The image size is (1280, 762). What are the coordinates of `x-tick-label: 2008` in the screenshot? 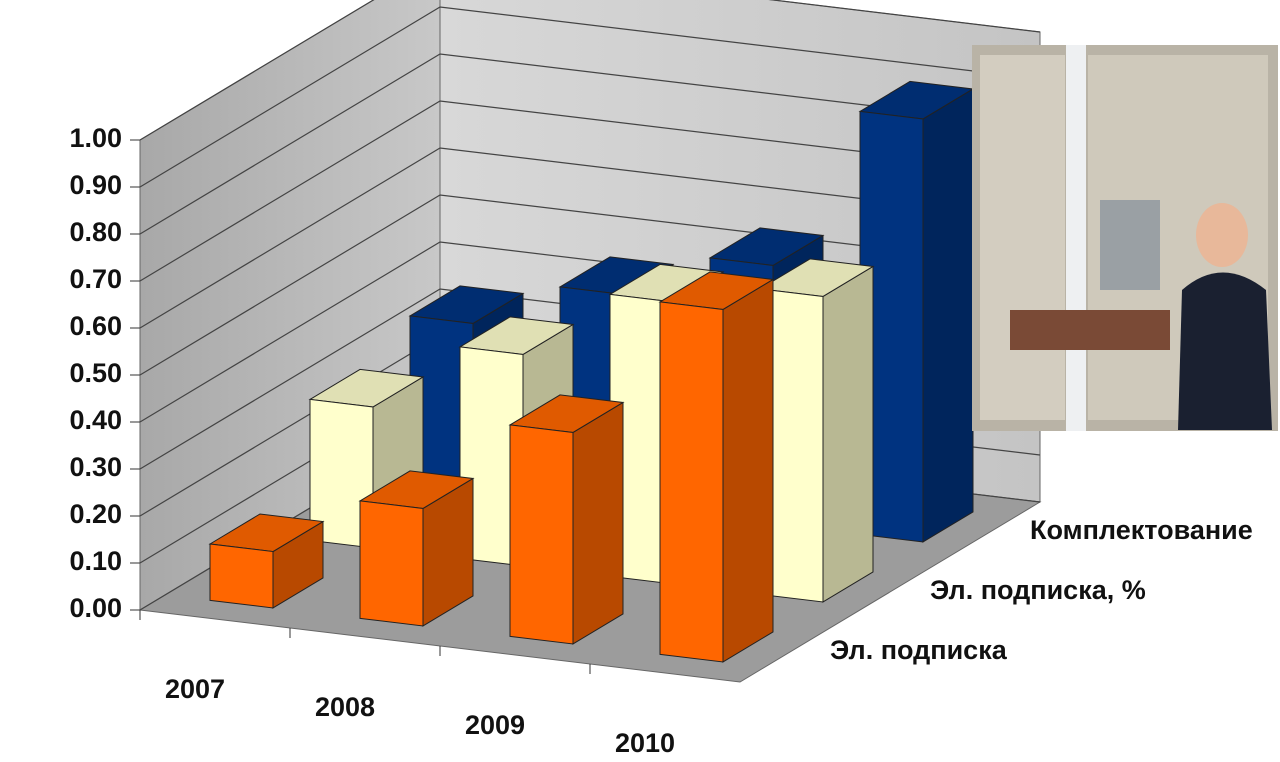 It's located at (345, 707).